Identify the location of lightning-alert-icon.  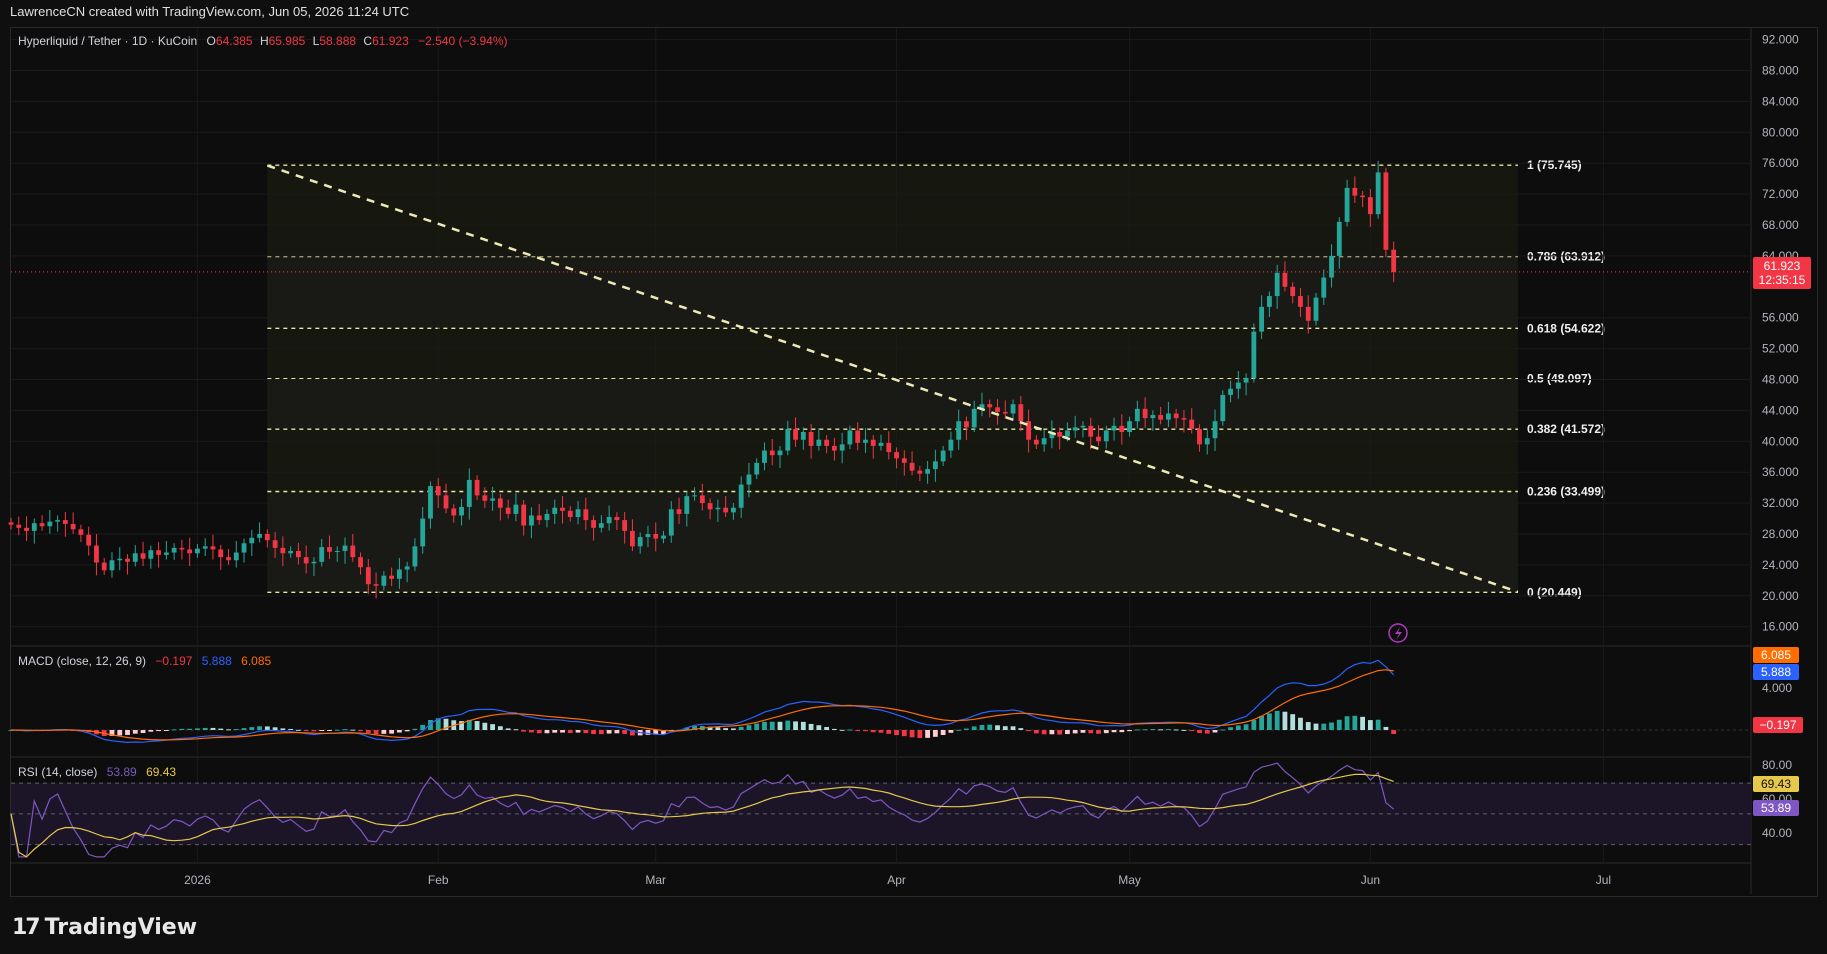
(1398, 633).